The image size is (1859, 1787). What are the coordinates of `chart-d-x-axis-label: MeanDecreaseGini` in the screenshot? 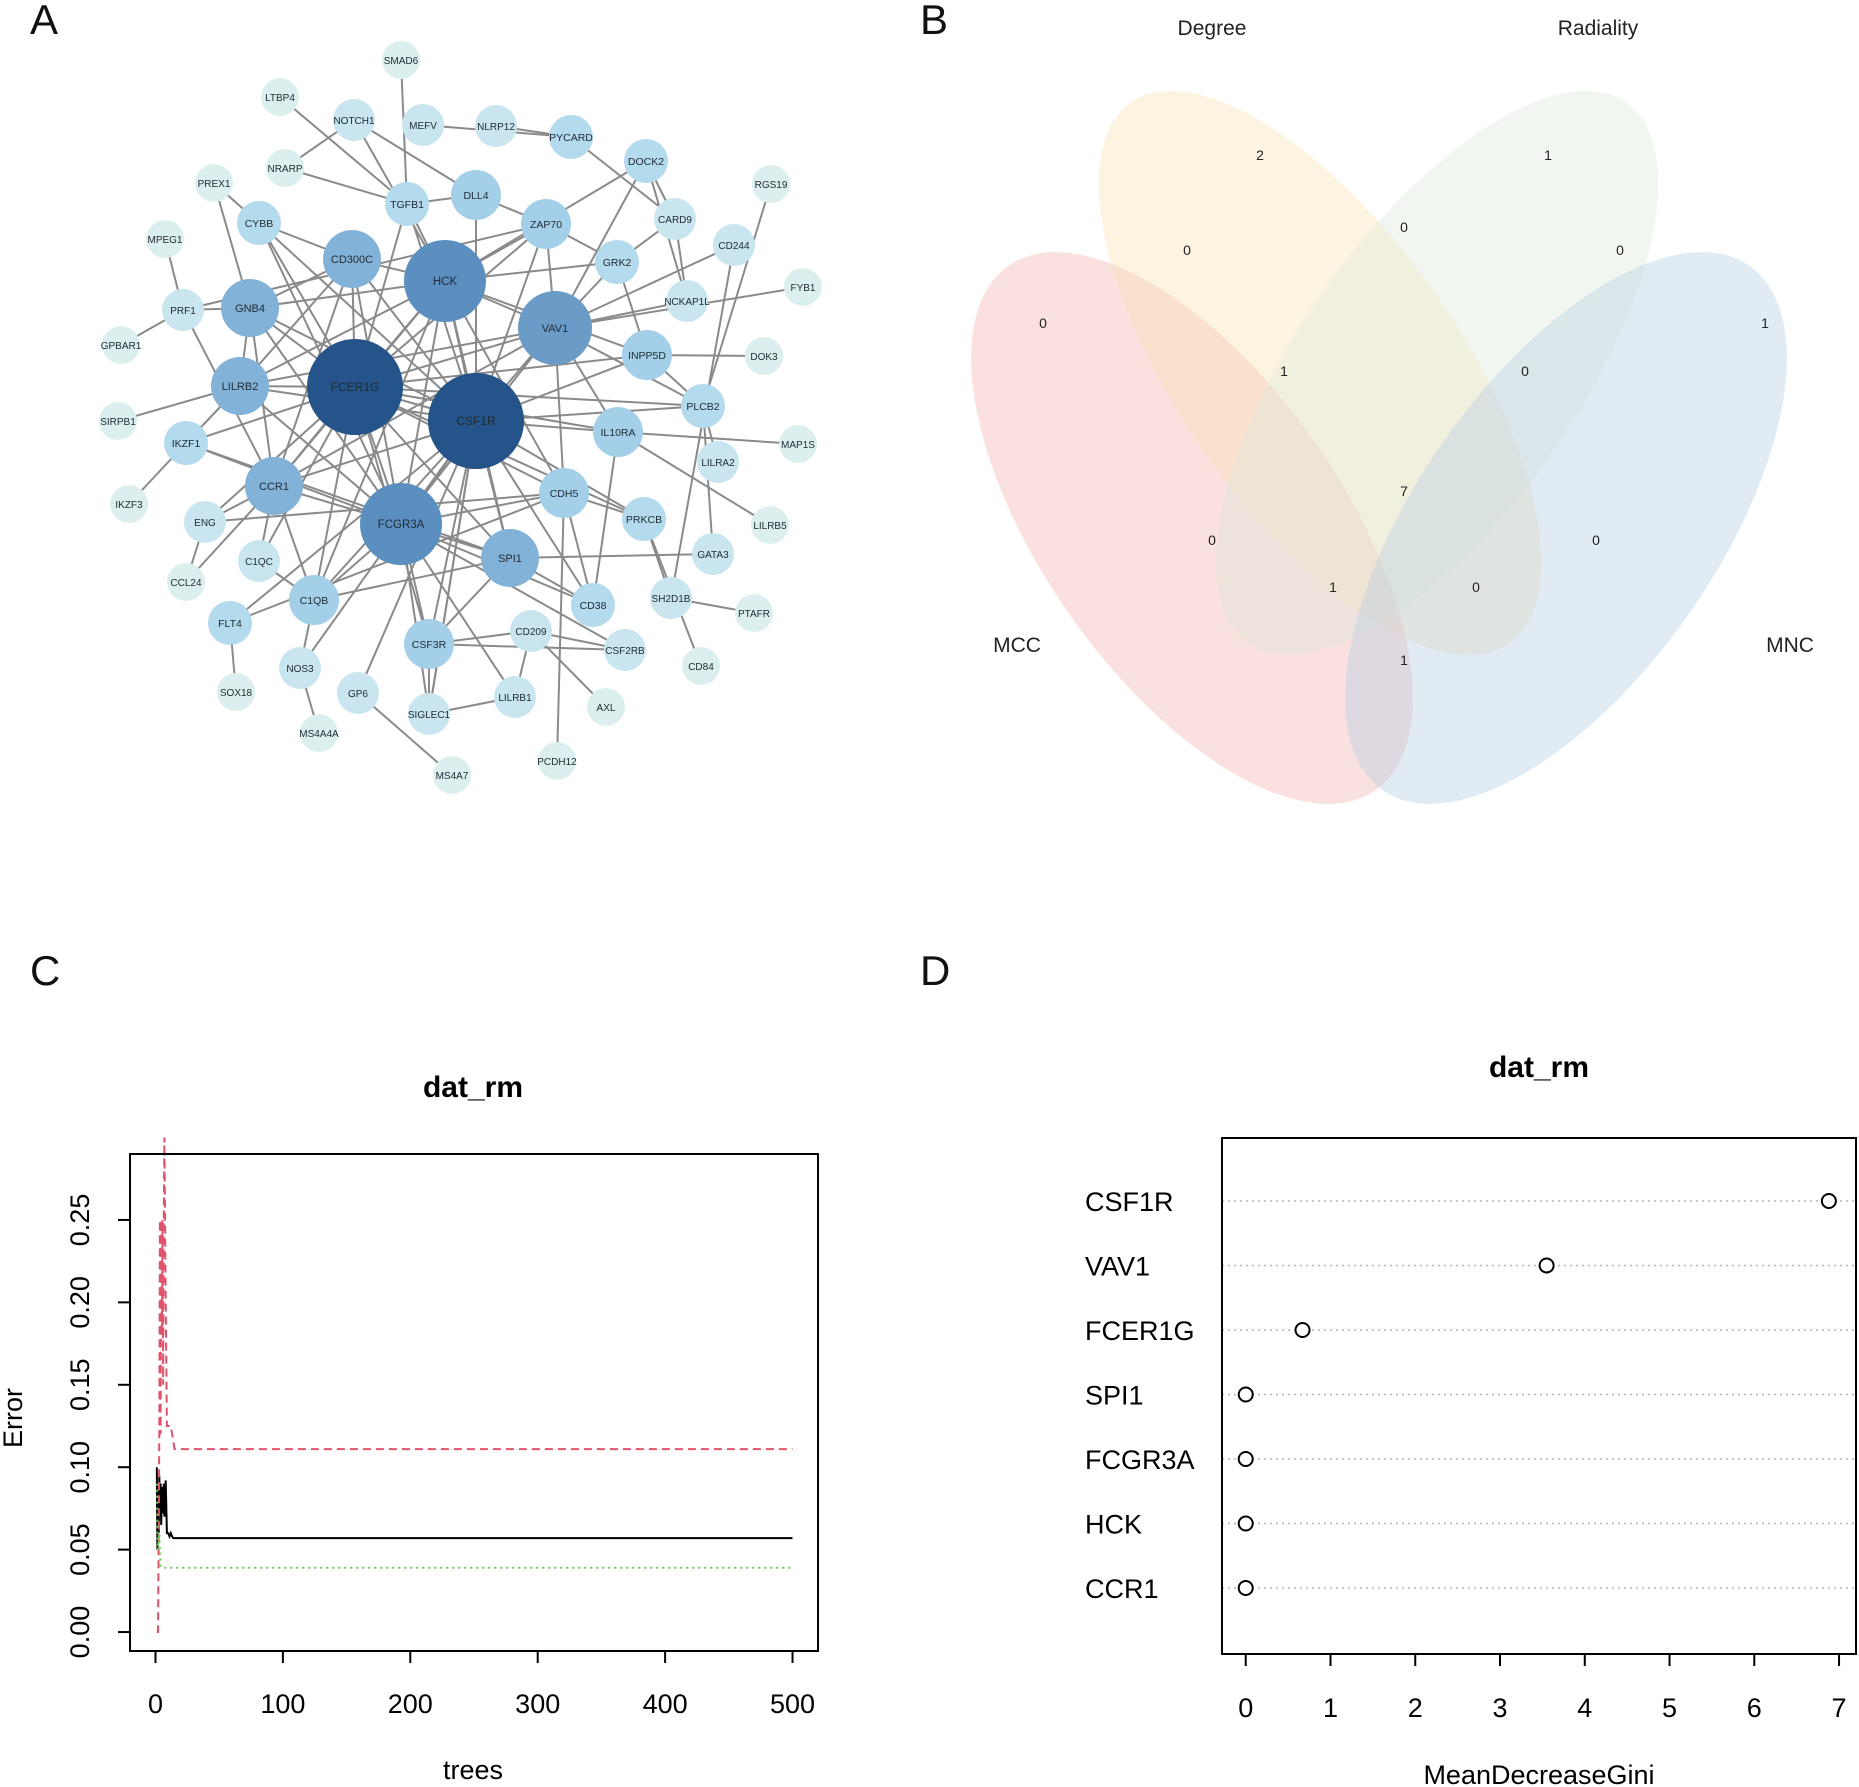 It's located at (1538, 1773).